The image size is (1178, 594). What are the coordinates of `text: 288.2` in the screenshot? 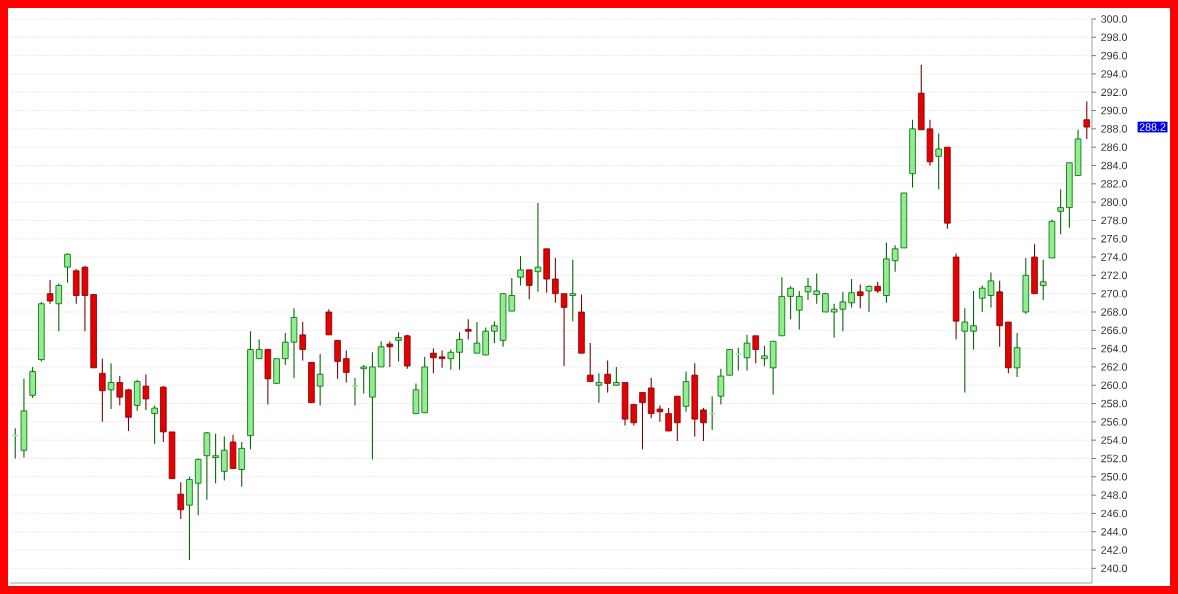 It's located at (1152, 127).